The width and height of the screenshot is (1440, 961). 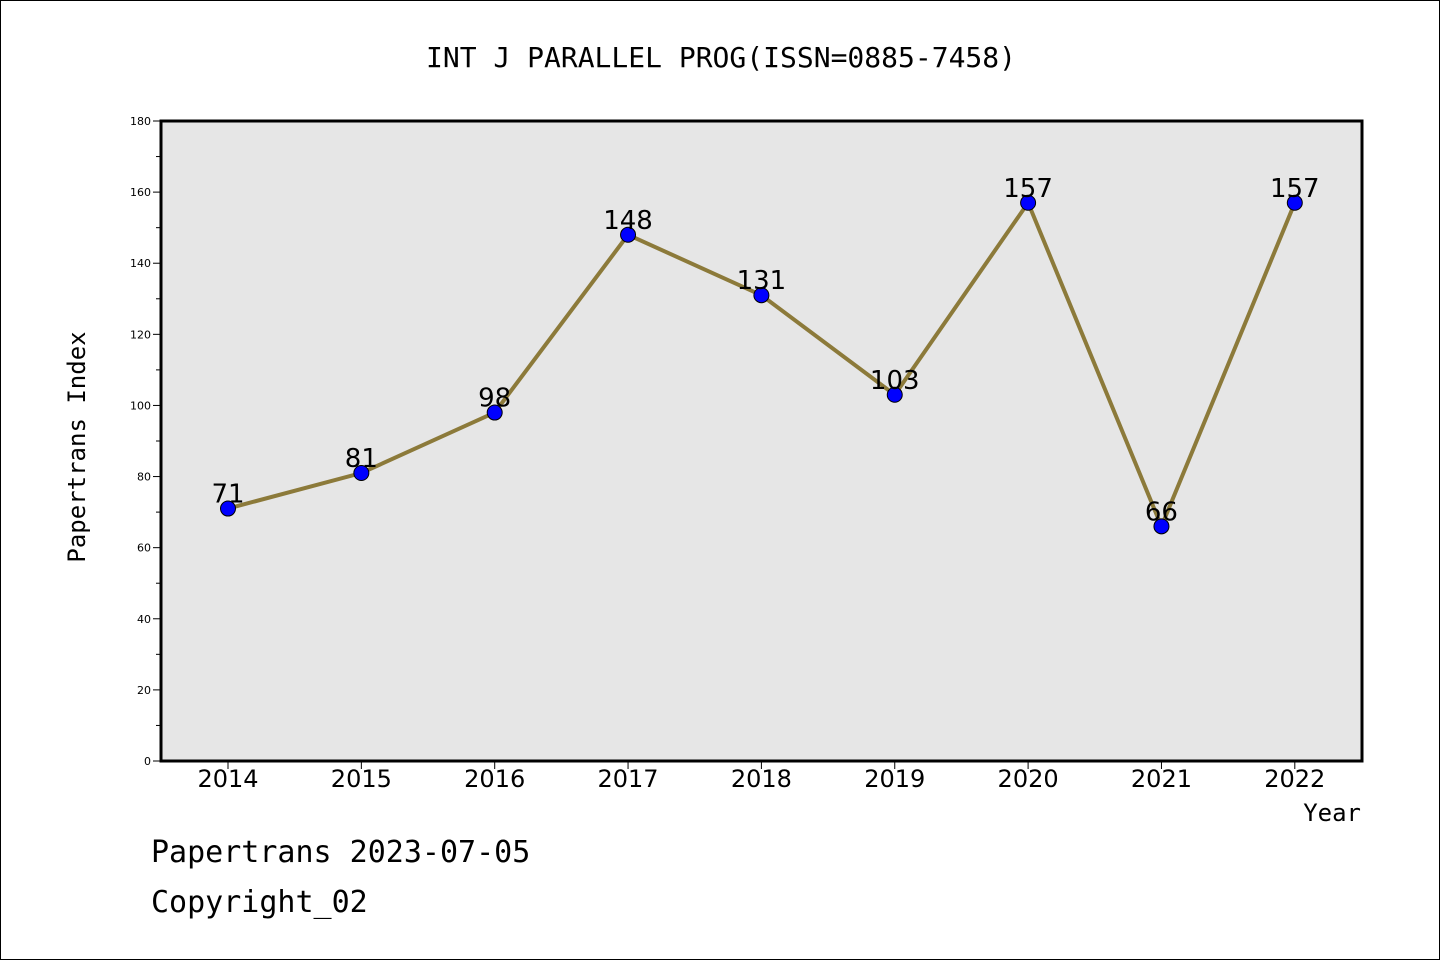 I want to click on footer-copyright: Copyright_02, so click(x=259, y=902).